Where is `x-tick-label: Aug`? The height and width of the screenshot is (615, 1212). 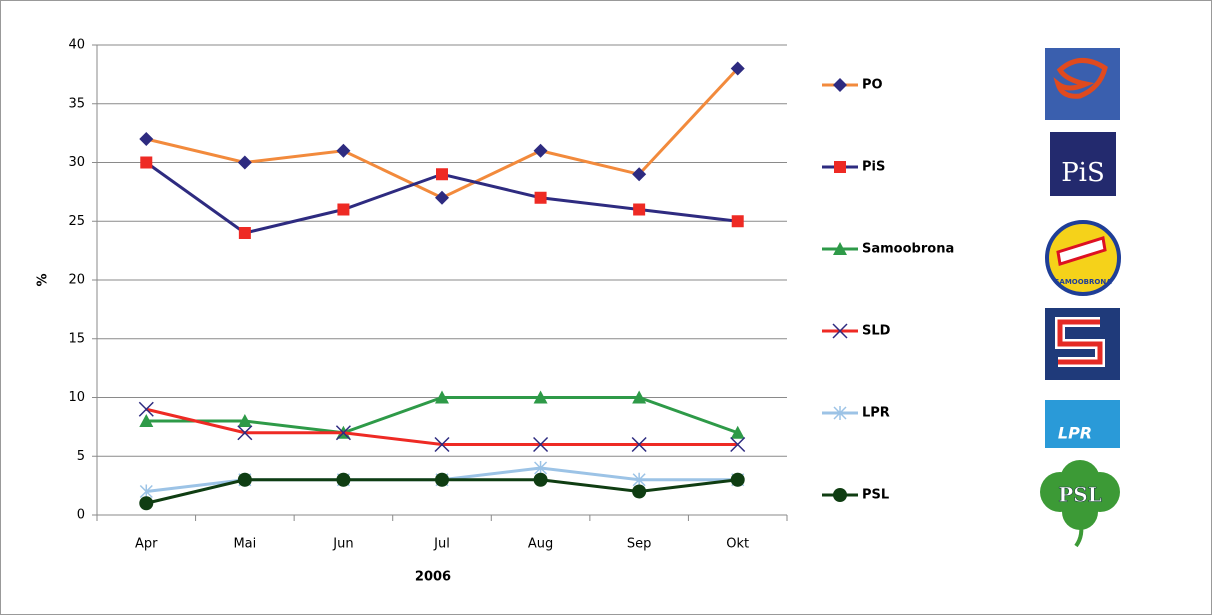 x-tick-label: Aug is located at coordinates (540, 544).